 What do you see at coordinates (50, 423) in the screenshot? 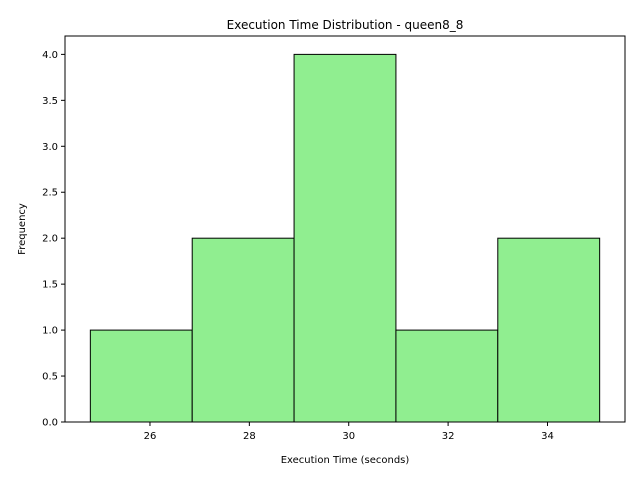
I see `y-tick-label: 0.0` at bounding box center [50, 423].